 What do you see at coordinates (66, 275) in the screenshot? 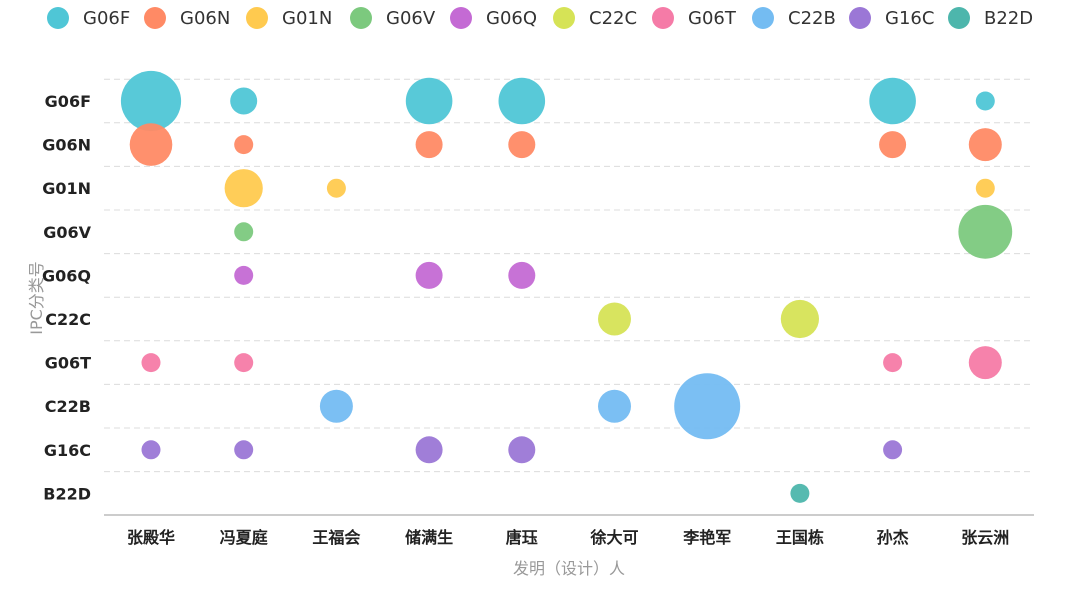
I see `y-tick-label: G06Q` at bounding box center [66, 275].